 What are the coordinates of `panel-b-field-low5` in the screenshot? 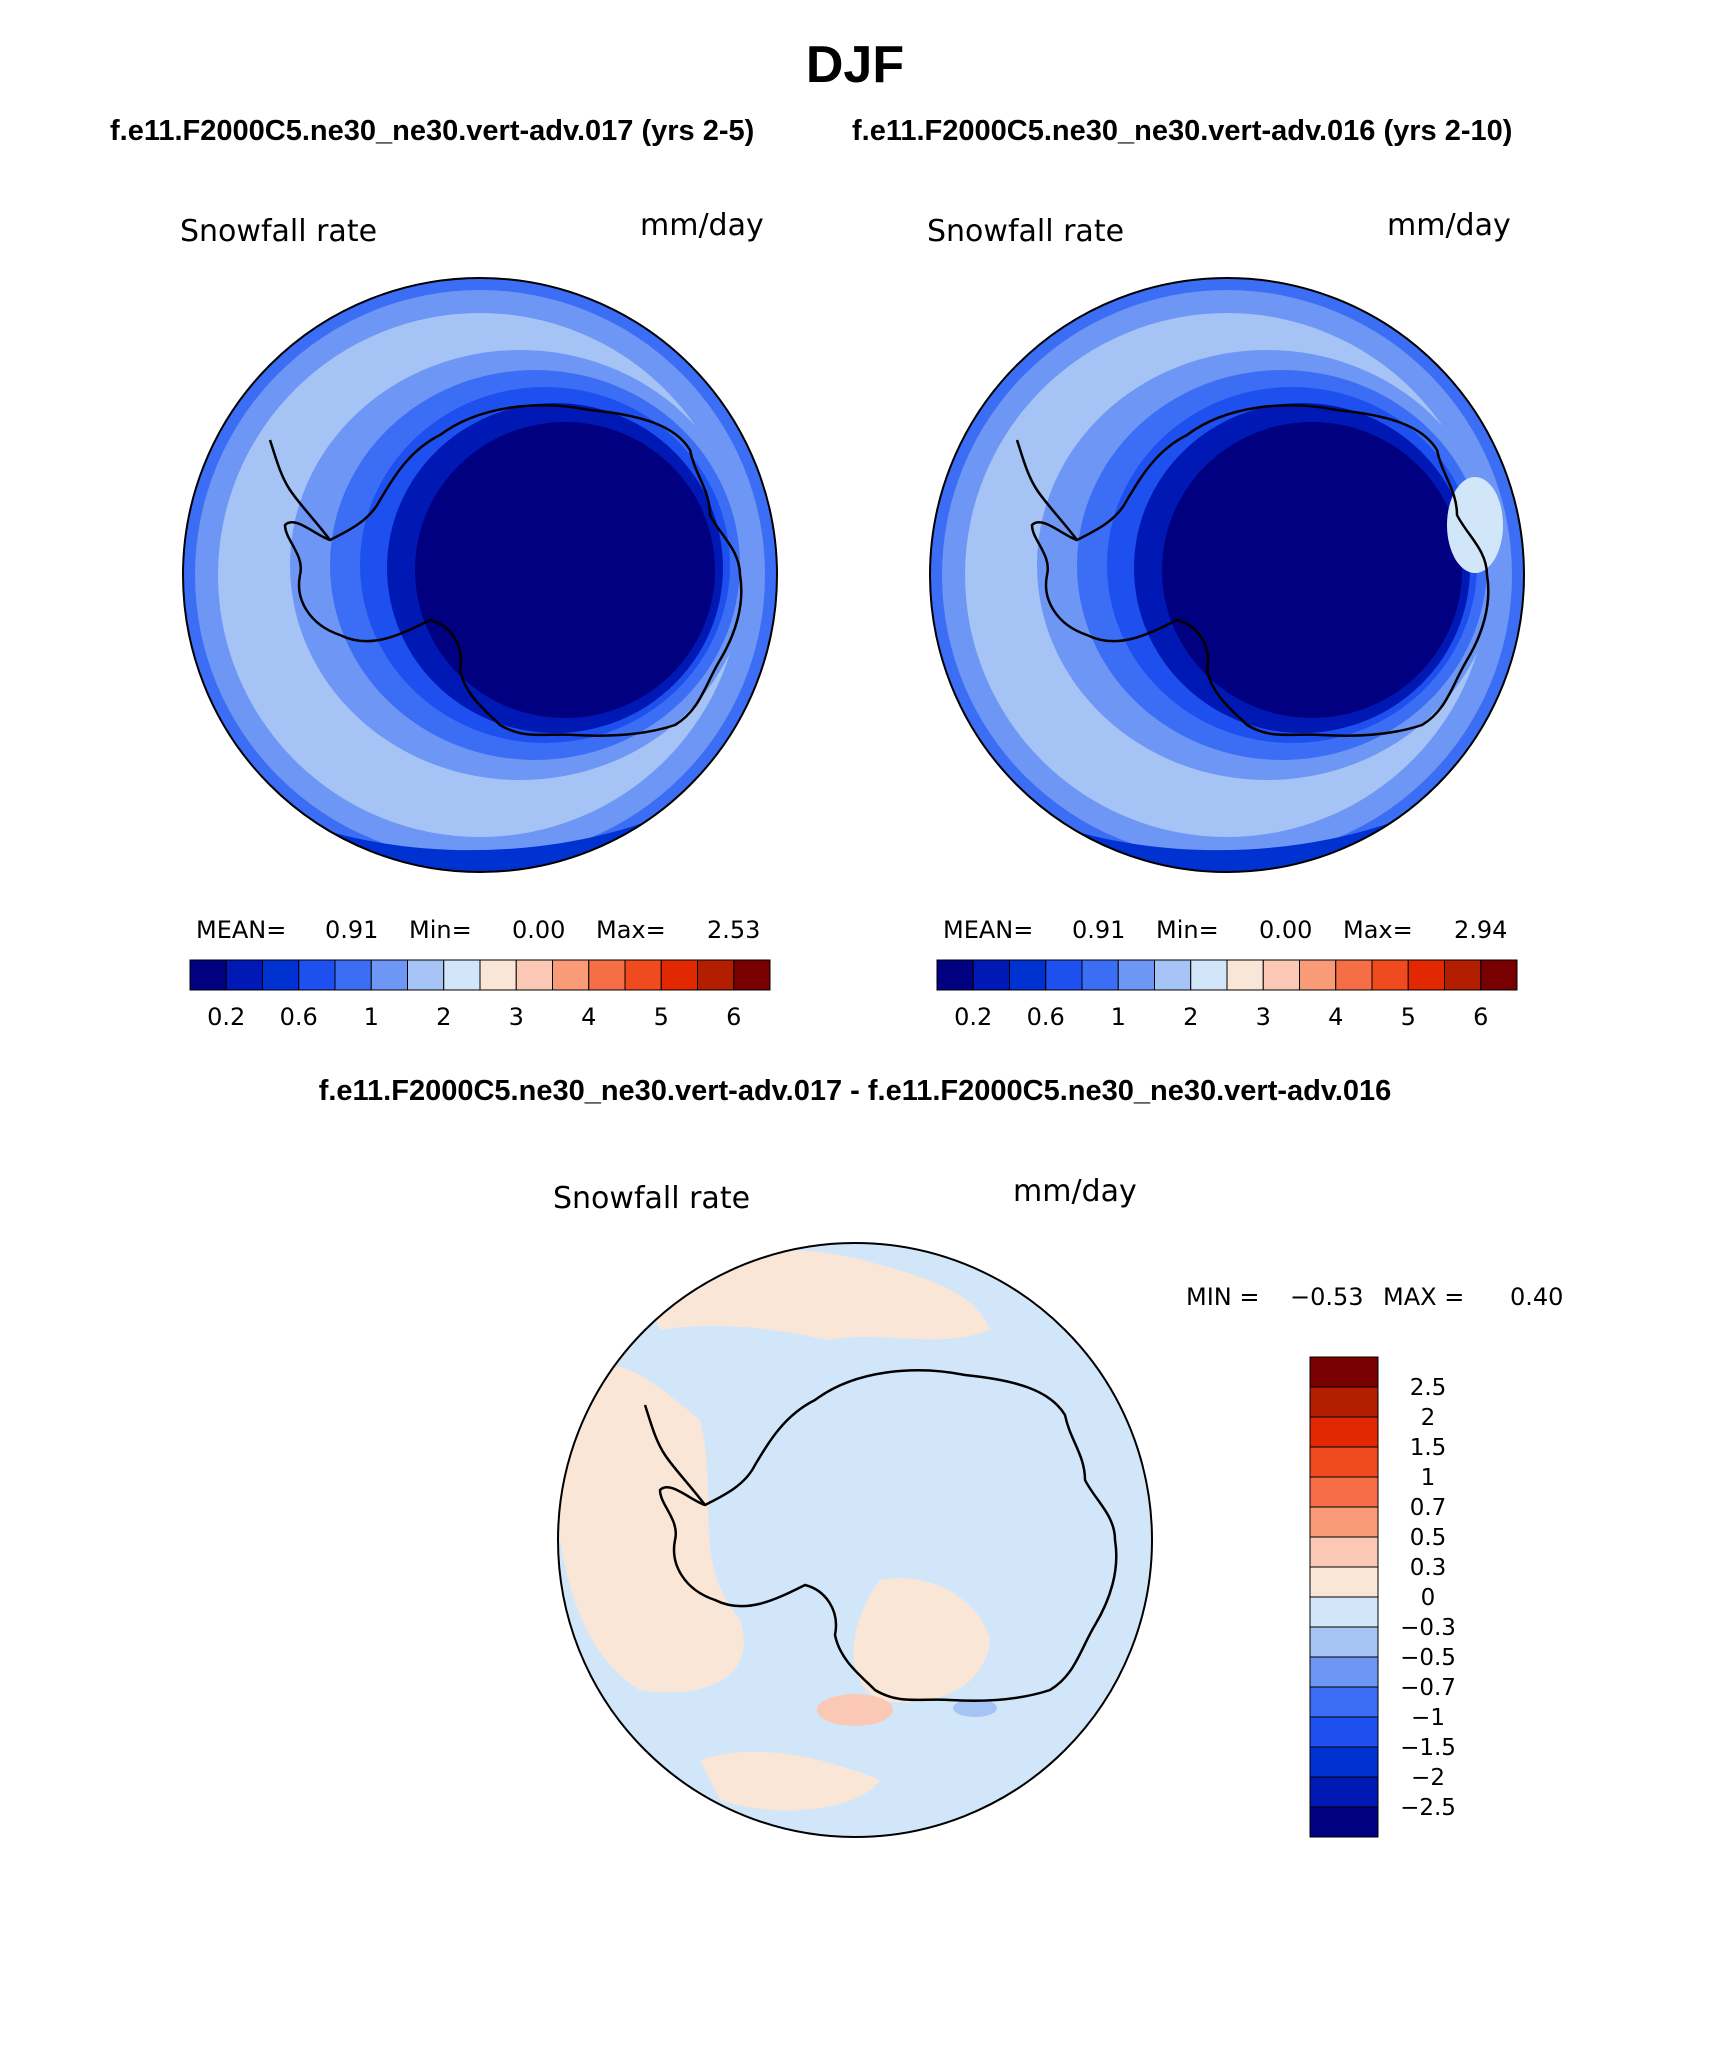 It's located at (1312, 570).